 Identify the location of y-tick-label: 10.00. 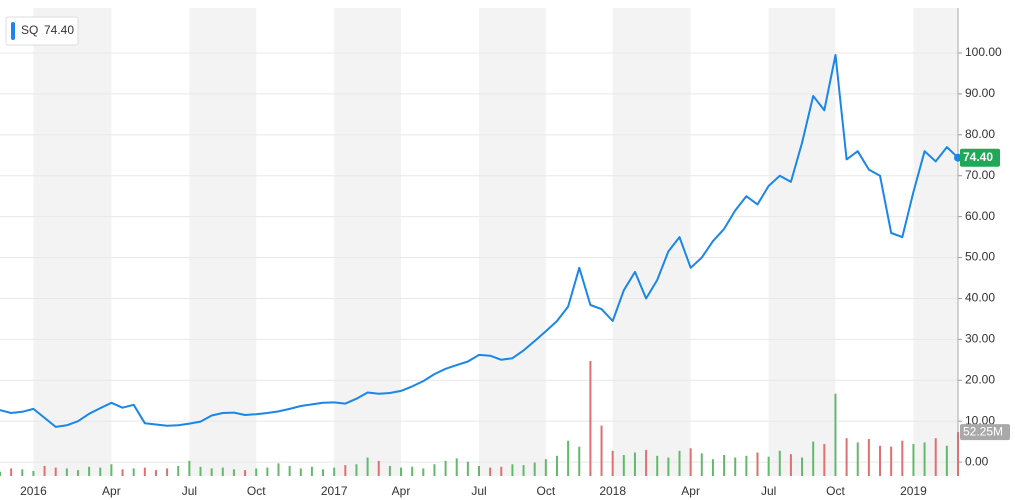
(980, 420).